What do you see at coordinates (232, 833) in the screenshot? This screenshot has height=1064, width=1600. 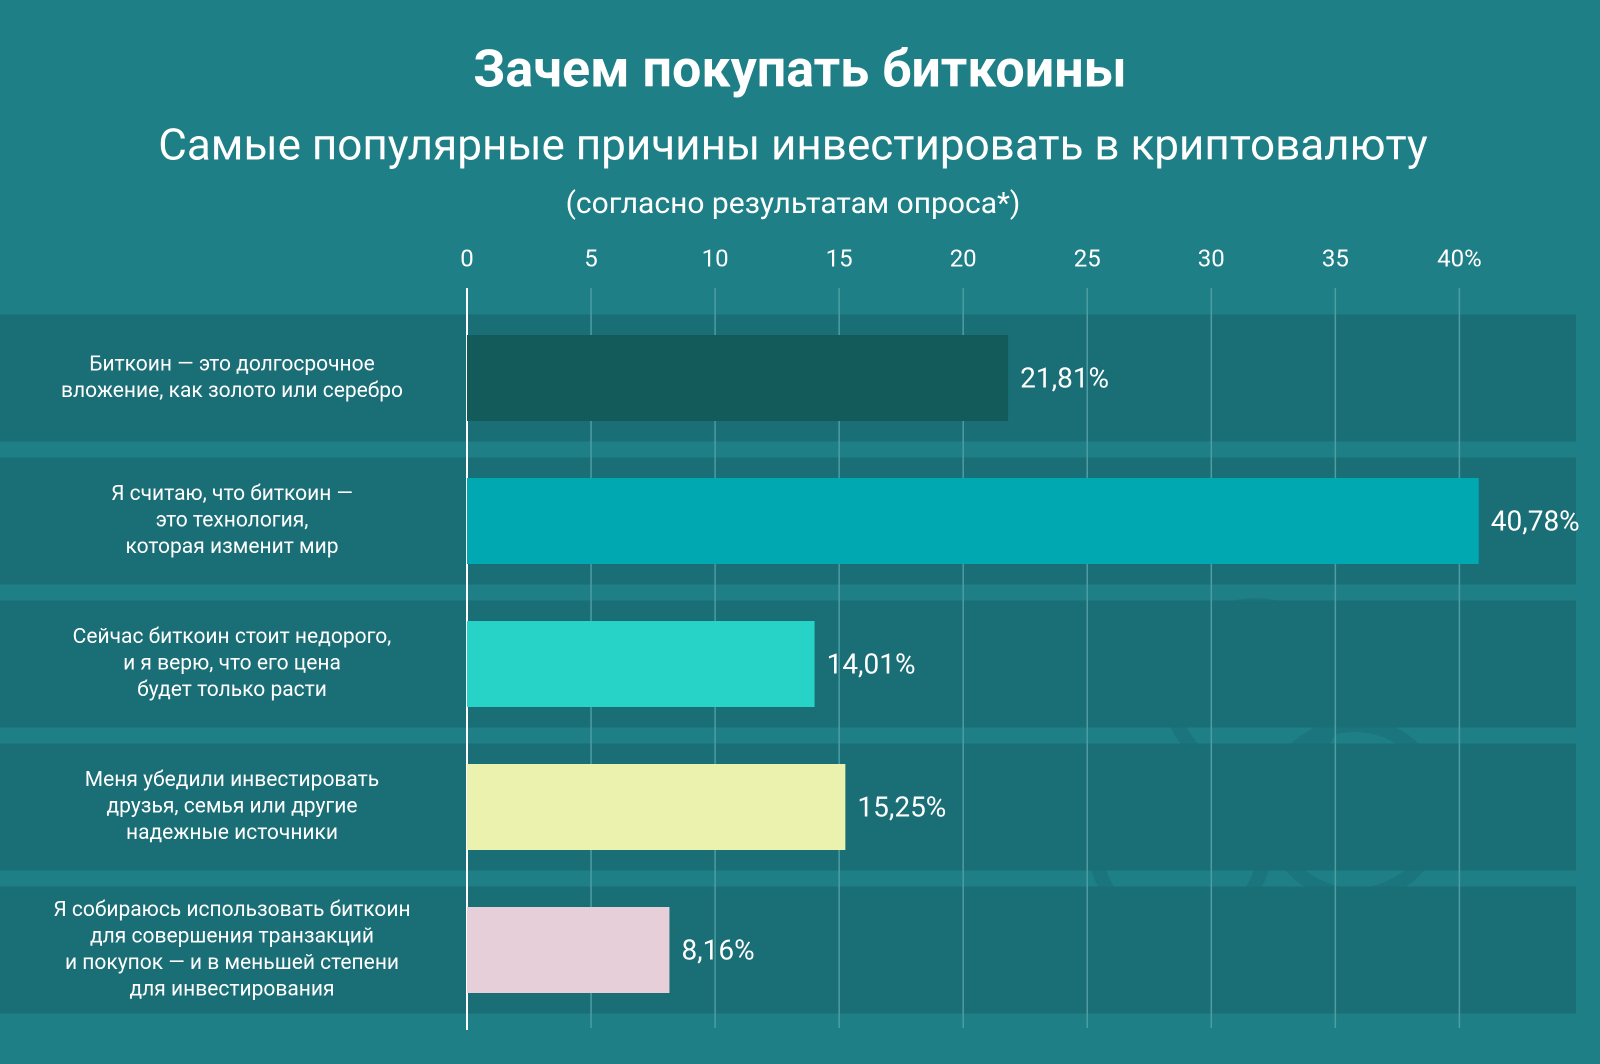 I see `category-label: надежные источники` at bounding box center [232, 833].